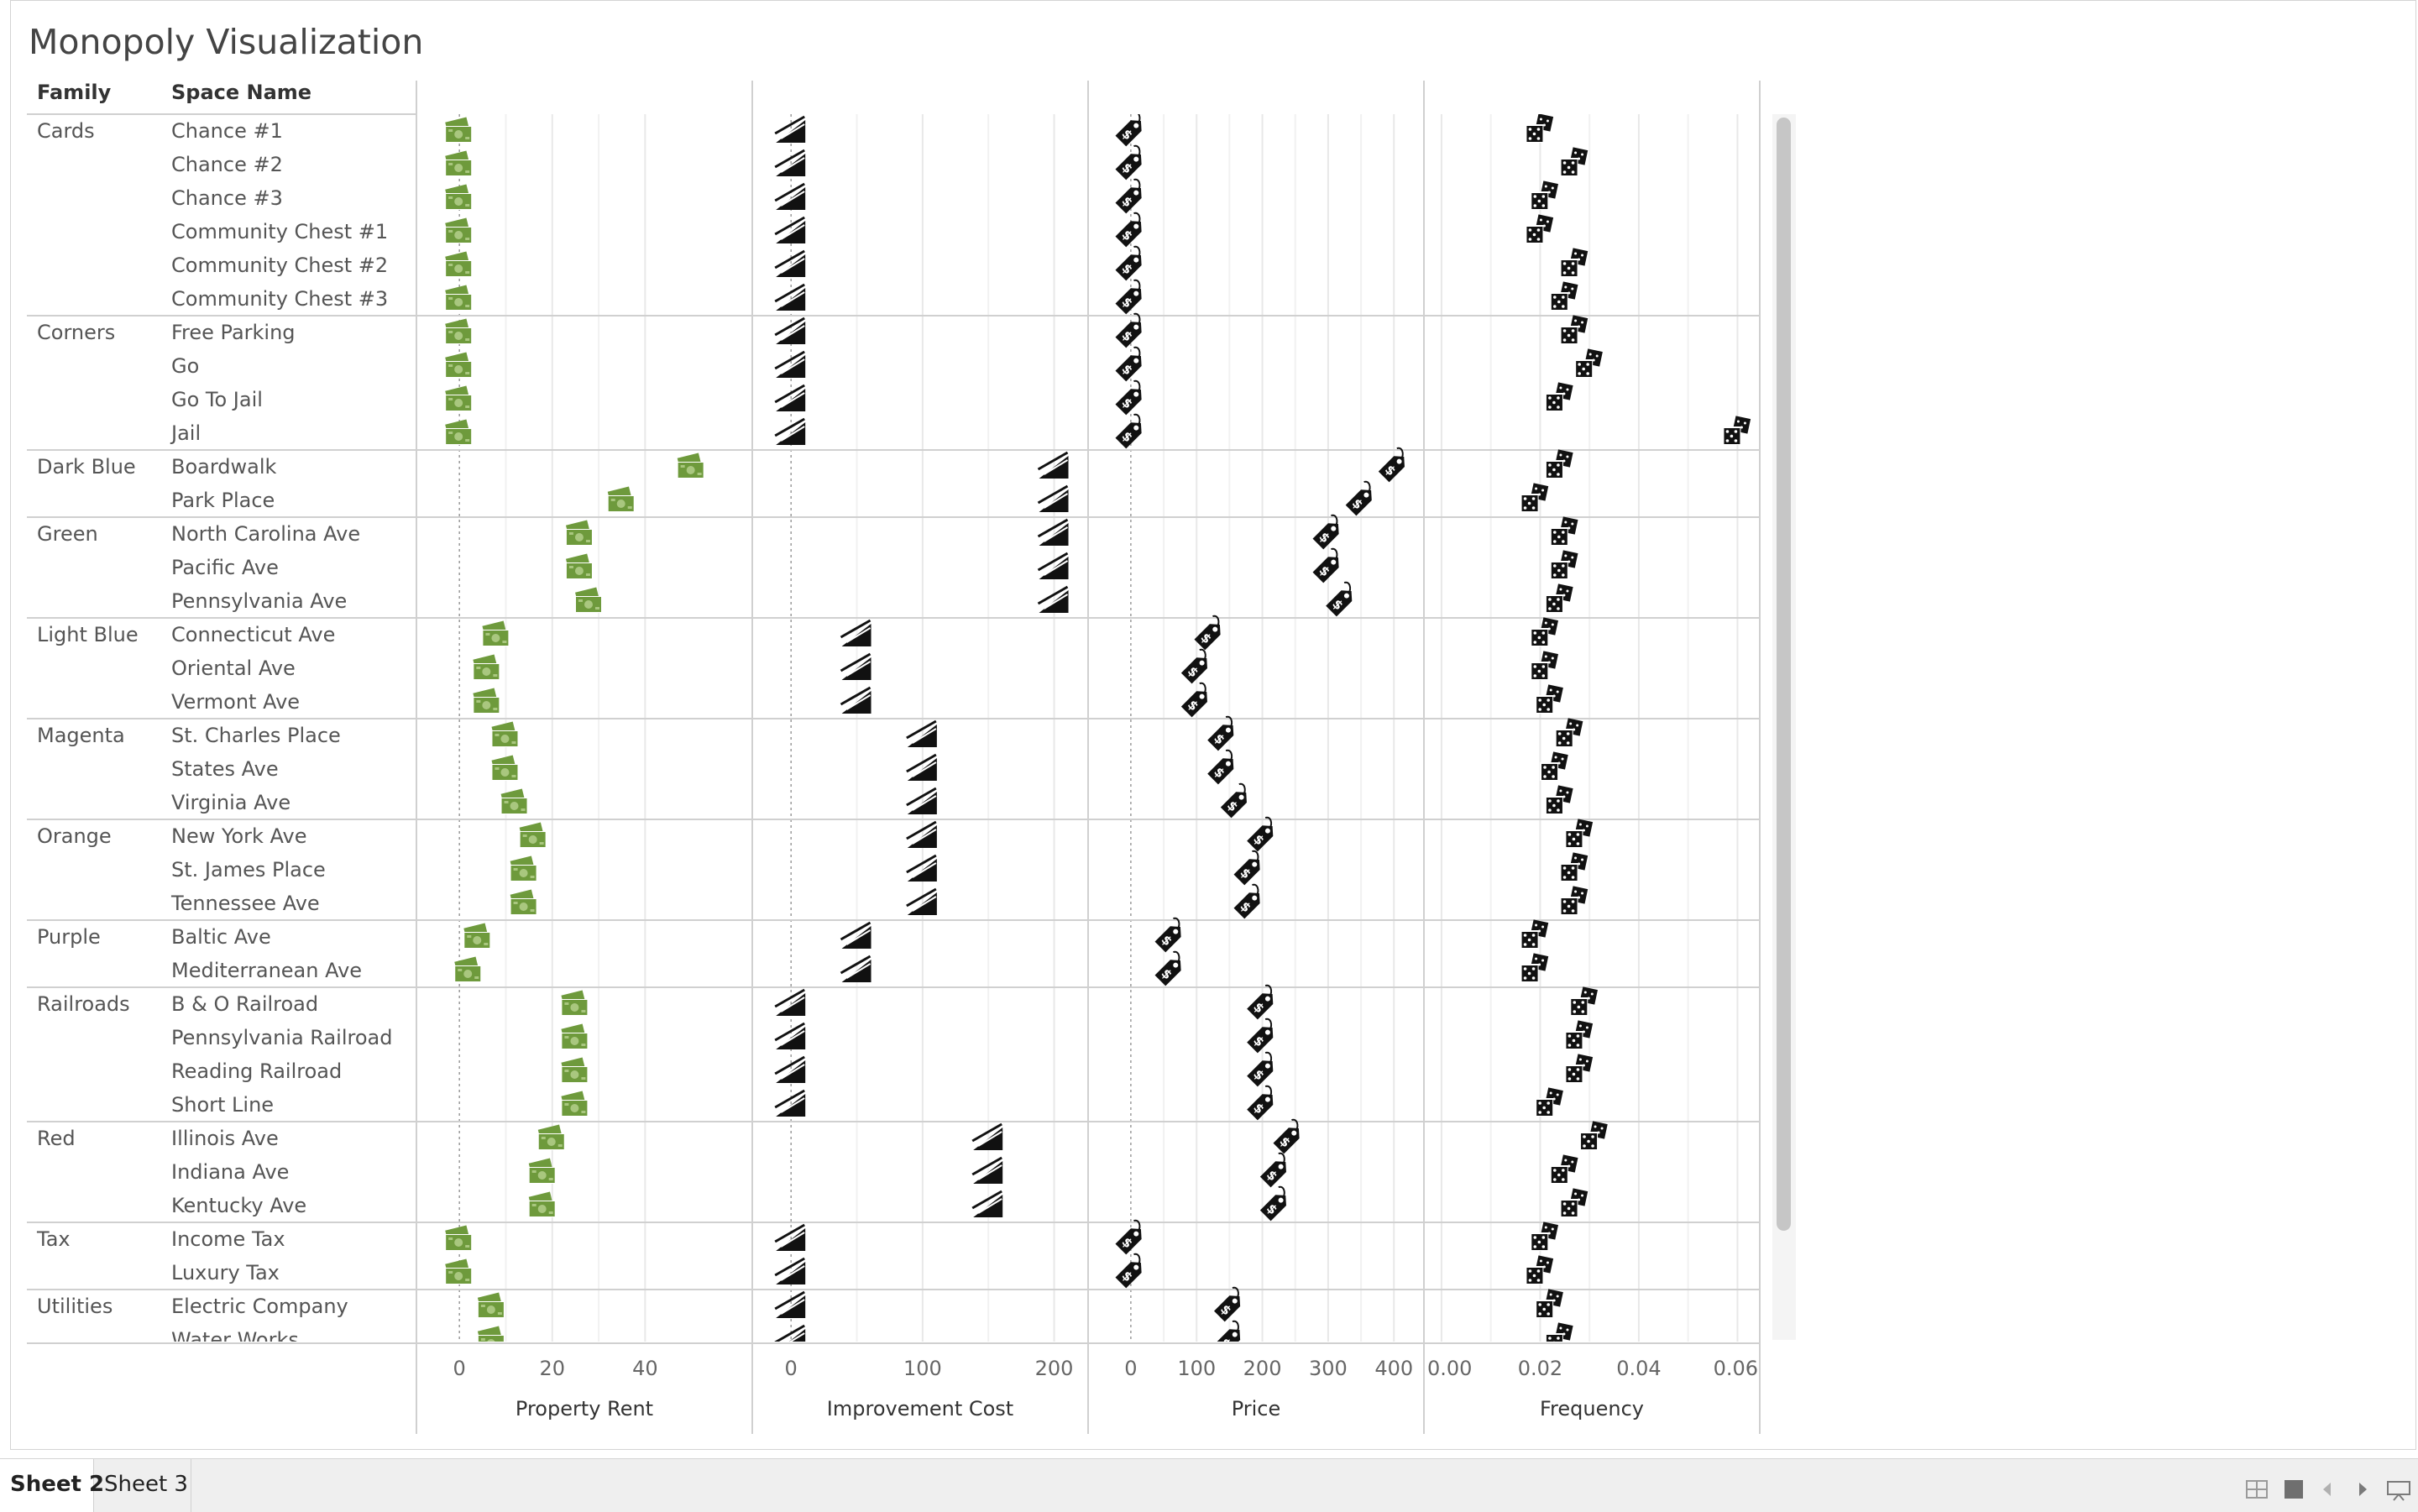 The image size is (2418, 1512). I want to click on vertical-scrollbar-thumb, so click(1784, 674).